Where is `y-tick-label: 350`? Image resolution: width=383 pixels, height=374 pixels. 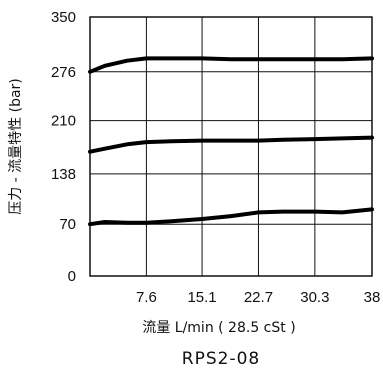 y-tick-label: 350 is located at coordinates (63, 17).